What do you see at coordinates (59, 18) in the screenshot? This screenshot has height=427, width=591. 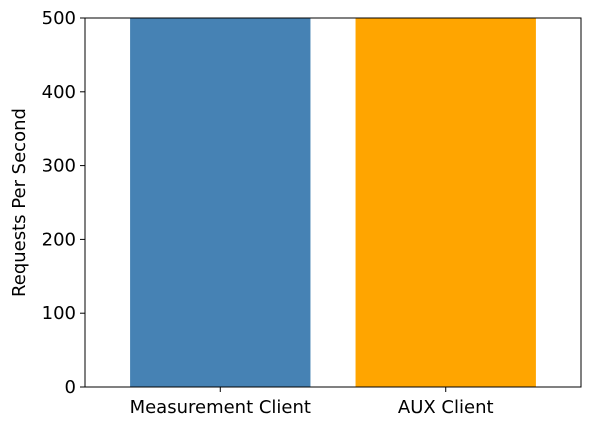 I see `y-tick-label: 500` at bounding box center [59, 18].